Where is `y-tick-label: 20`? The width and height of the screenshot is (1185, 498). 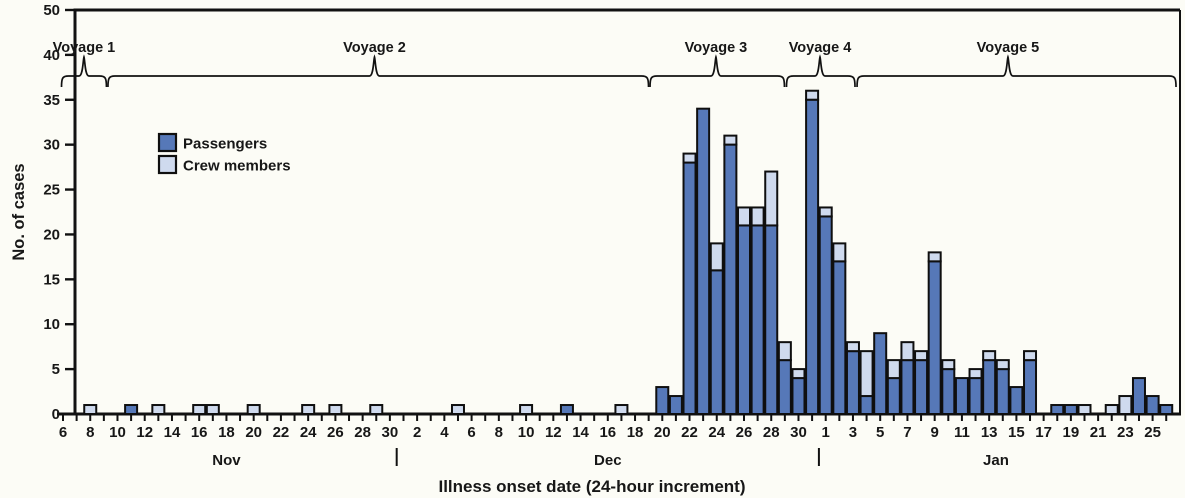
y-tick-label: 20 is located at coordinates (51, 234).